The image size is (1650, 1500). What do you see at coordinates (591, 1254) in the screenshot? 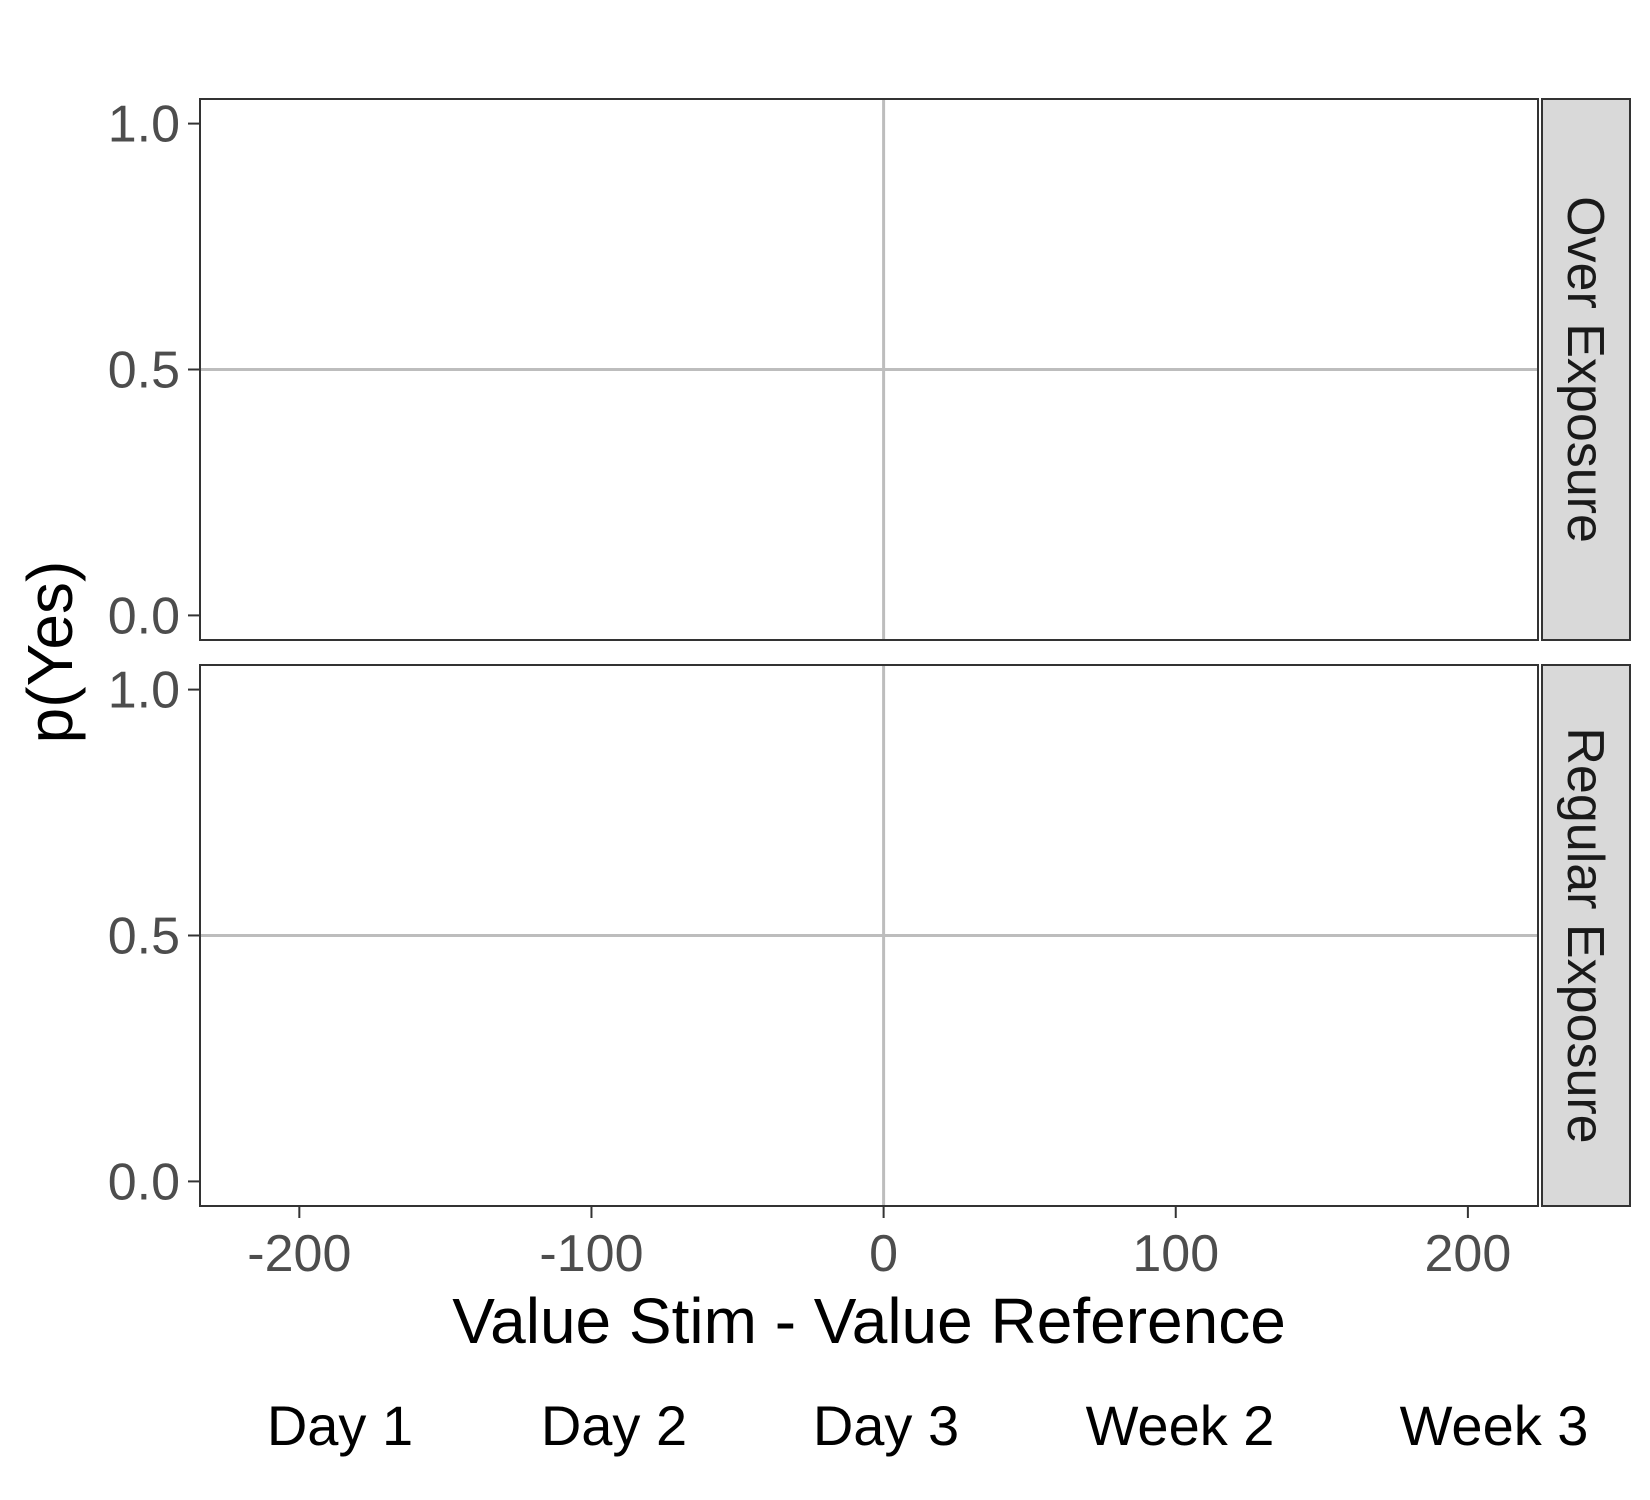
I see `x-tick-label: -100` at bounding box center [591, 1254].